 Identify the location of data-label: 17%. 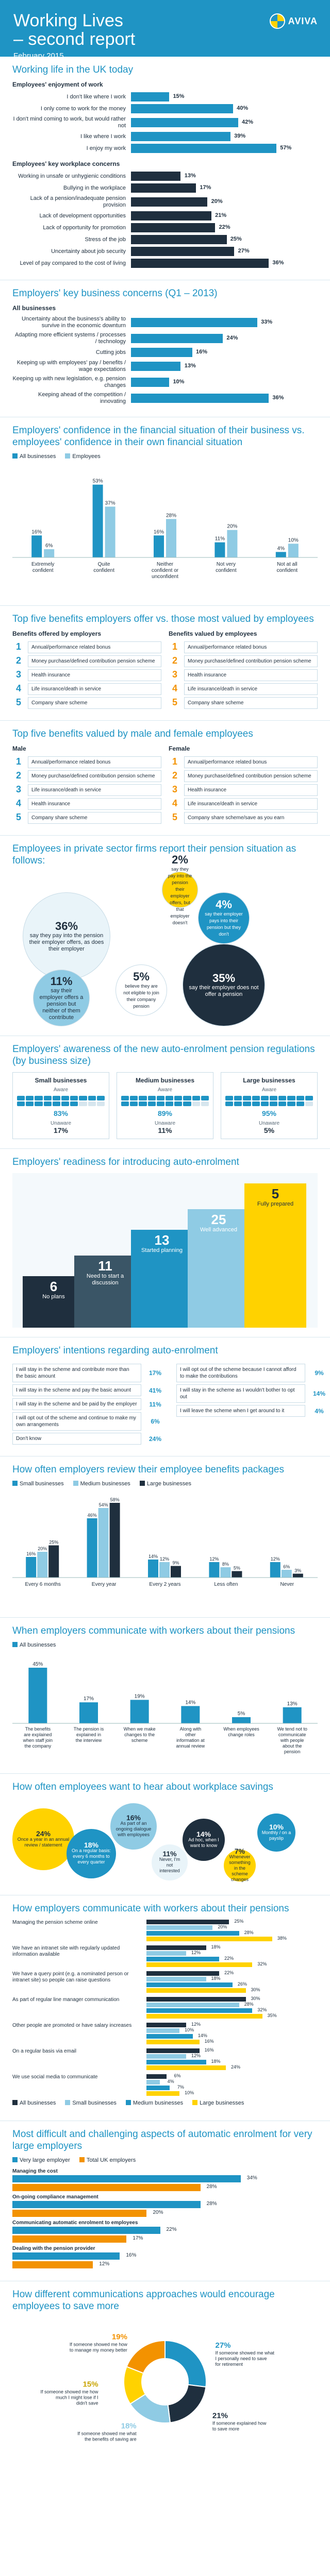
(138, 2238).